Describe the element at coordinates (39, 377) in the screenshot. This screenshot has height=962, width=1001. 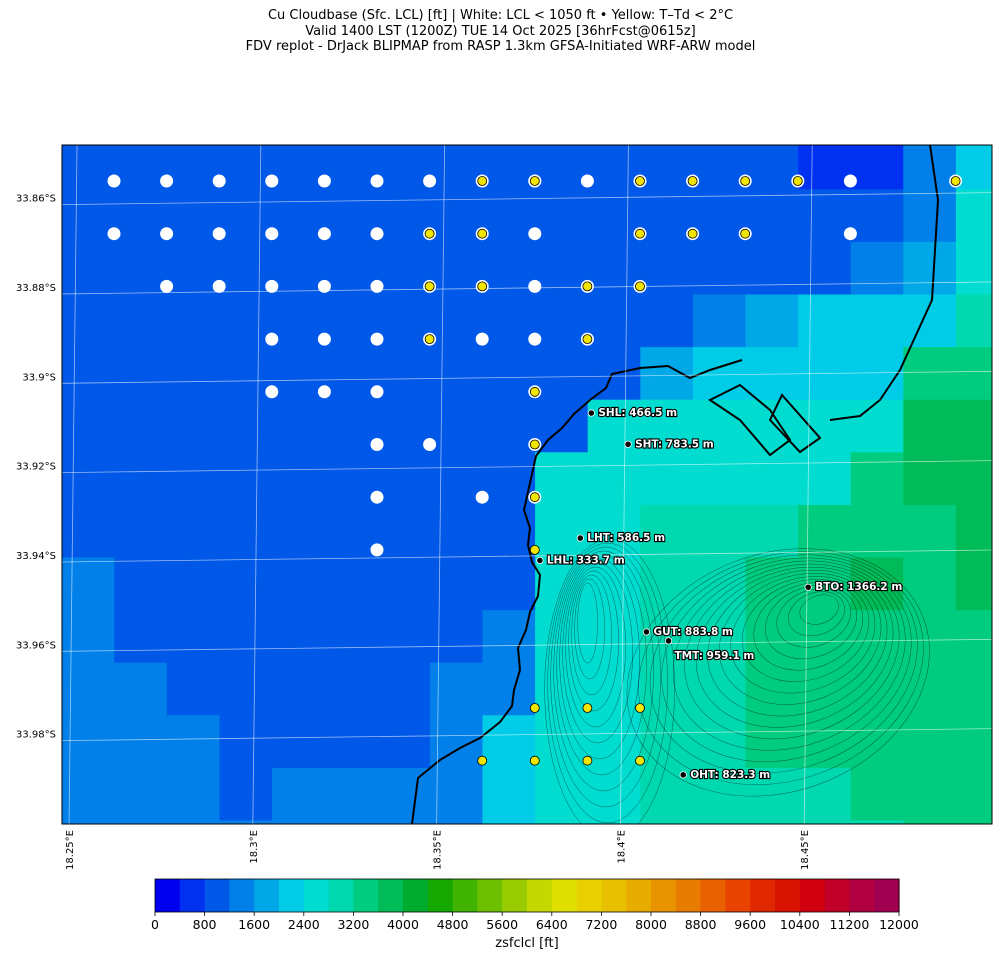
I see `y-tick-label: 33.9°S` at that location.